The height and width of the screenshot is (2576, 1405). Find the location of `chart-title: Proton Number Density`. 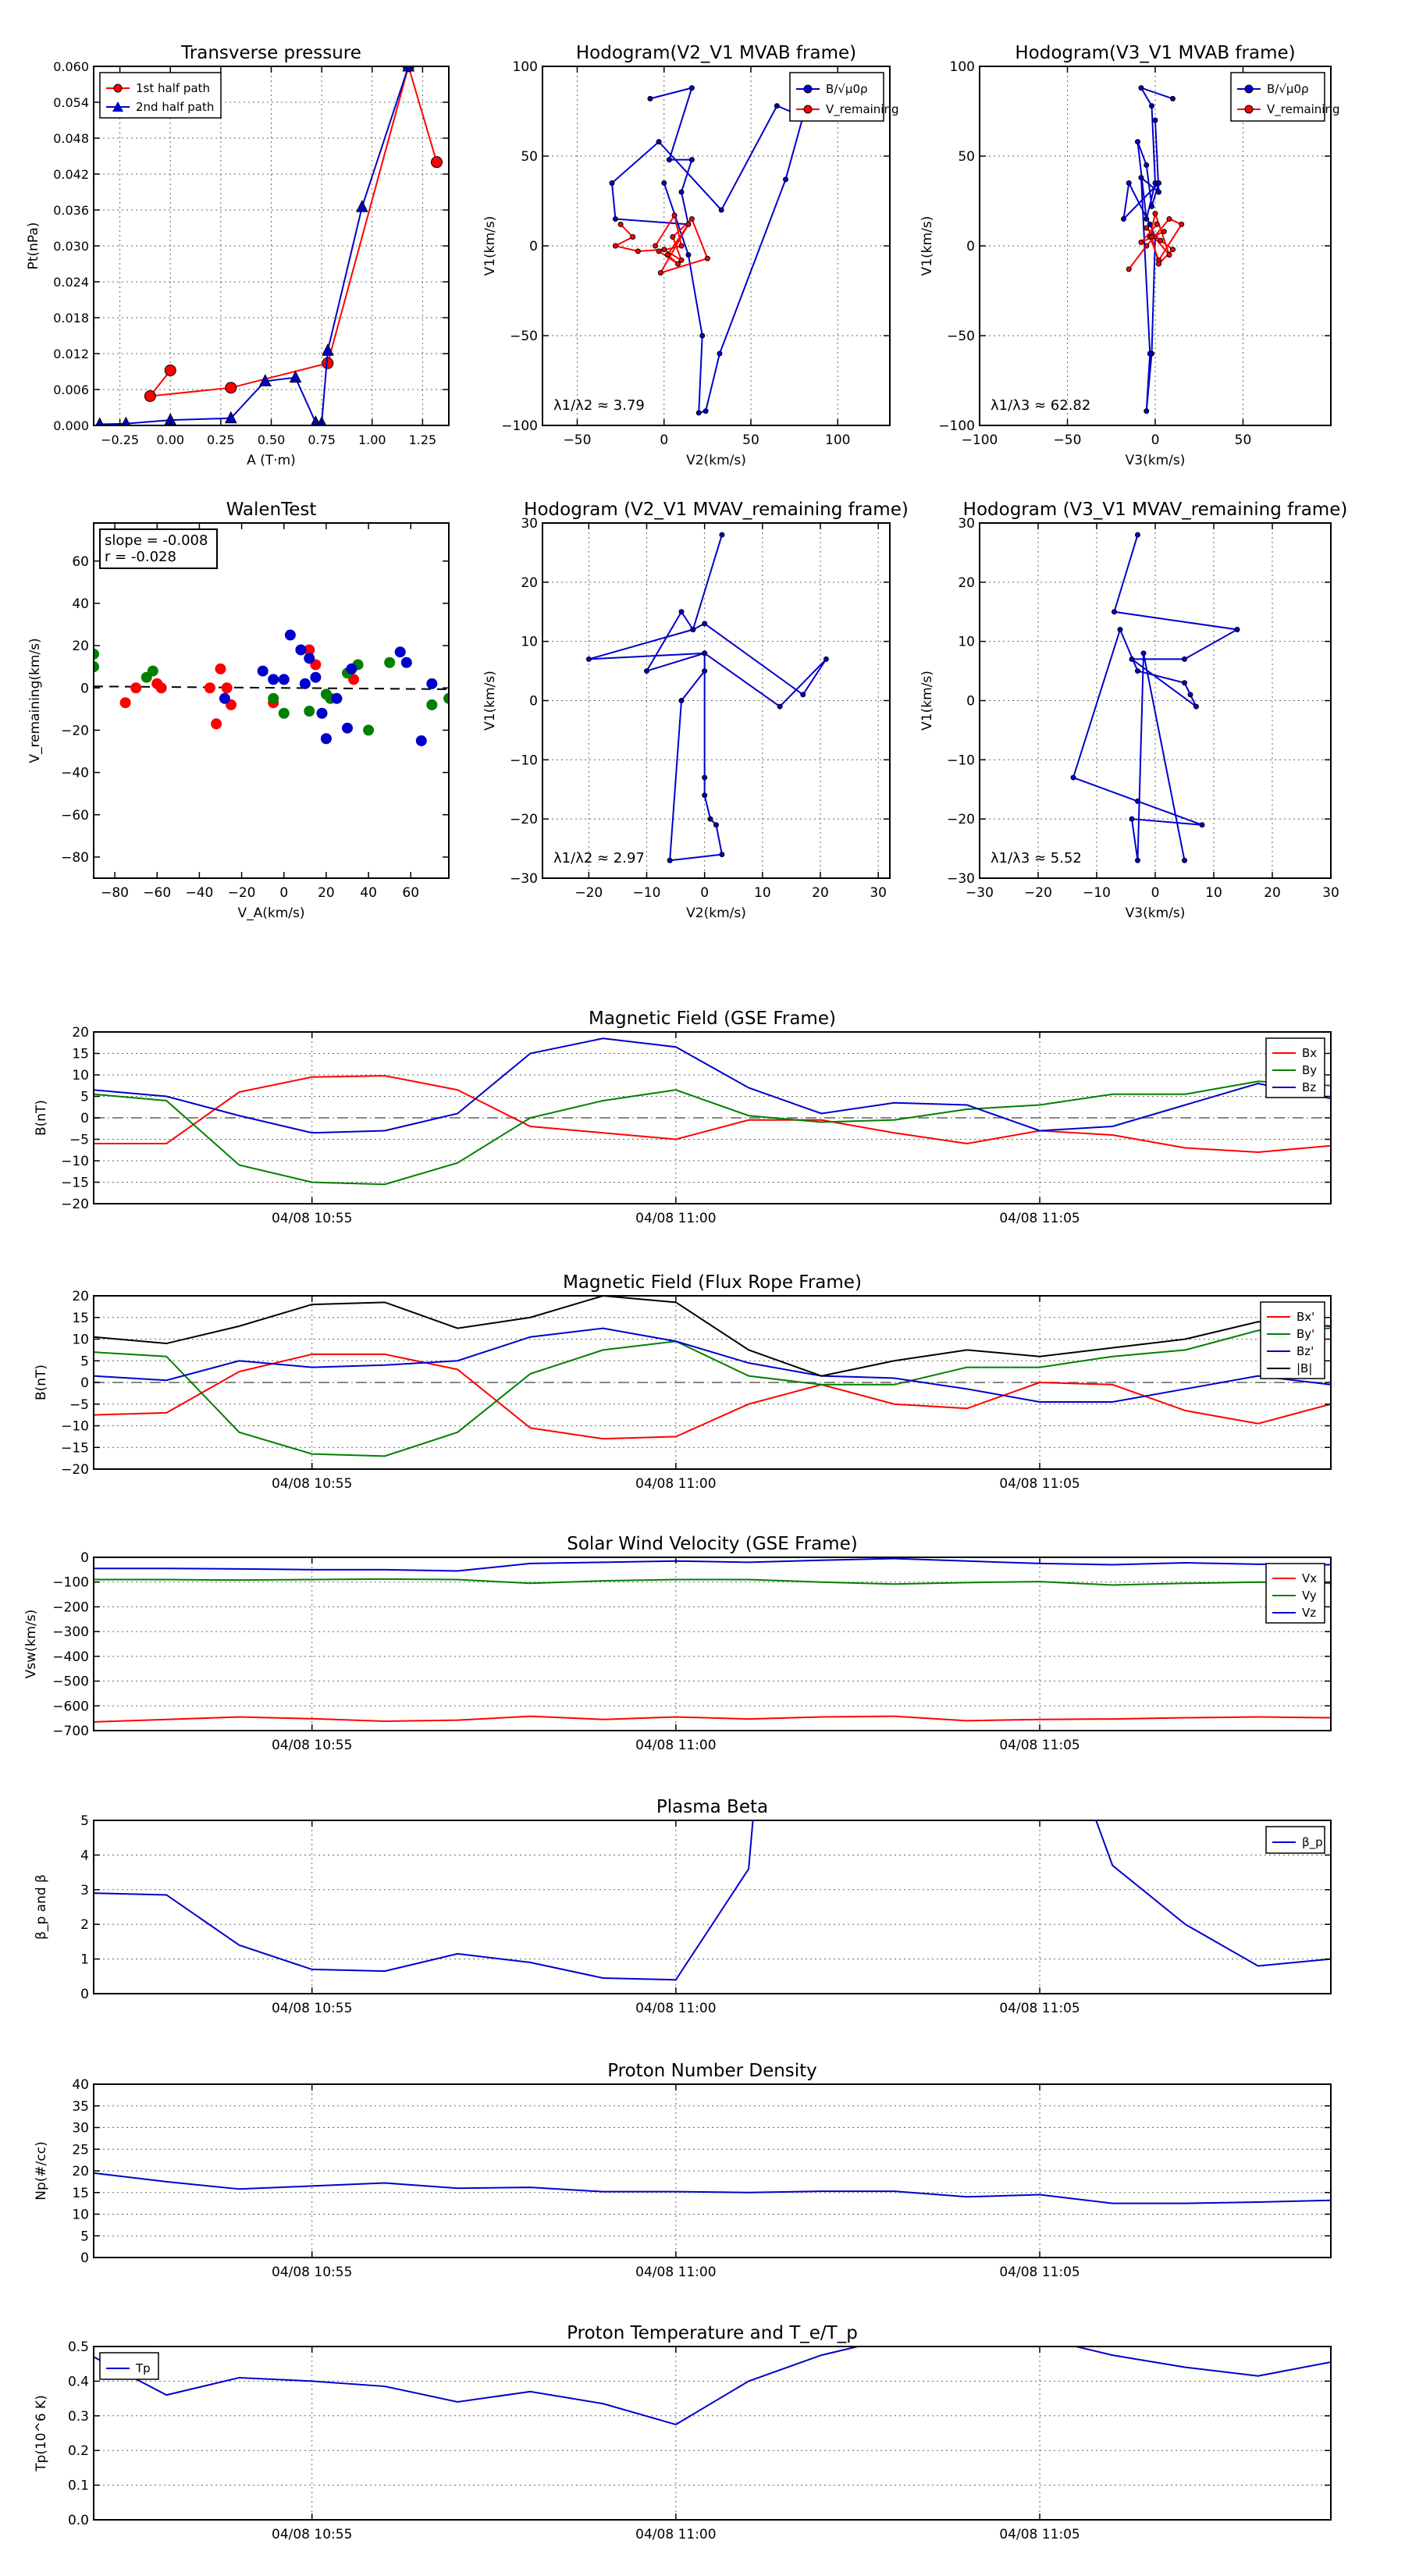

chart-title: Proton Number Density is located at coordinates (712, 2071).